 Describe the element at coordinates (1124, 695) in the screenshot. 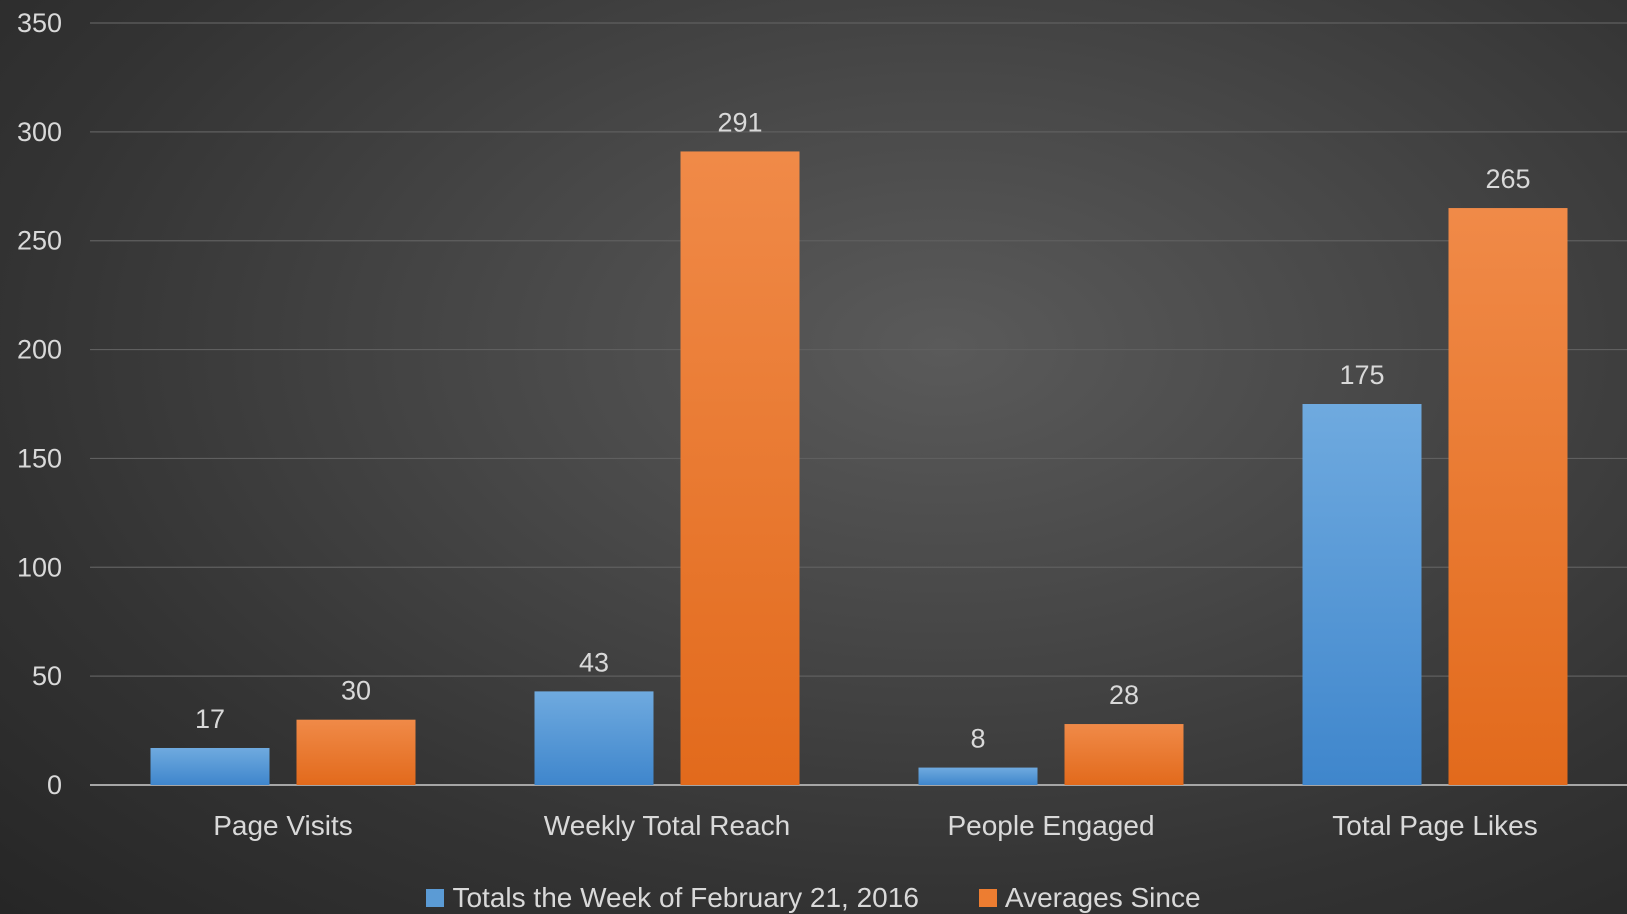

I see `data-label: 28` at that location.